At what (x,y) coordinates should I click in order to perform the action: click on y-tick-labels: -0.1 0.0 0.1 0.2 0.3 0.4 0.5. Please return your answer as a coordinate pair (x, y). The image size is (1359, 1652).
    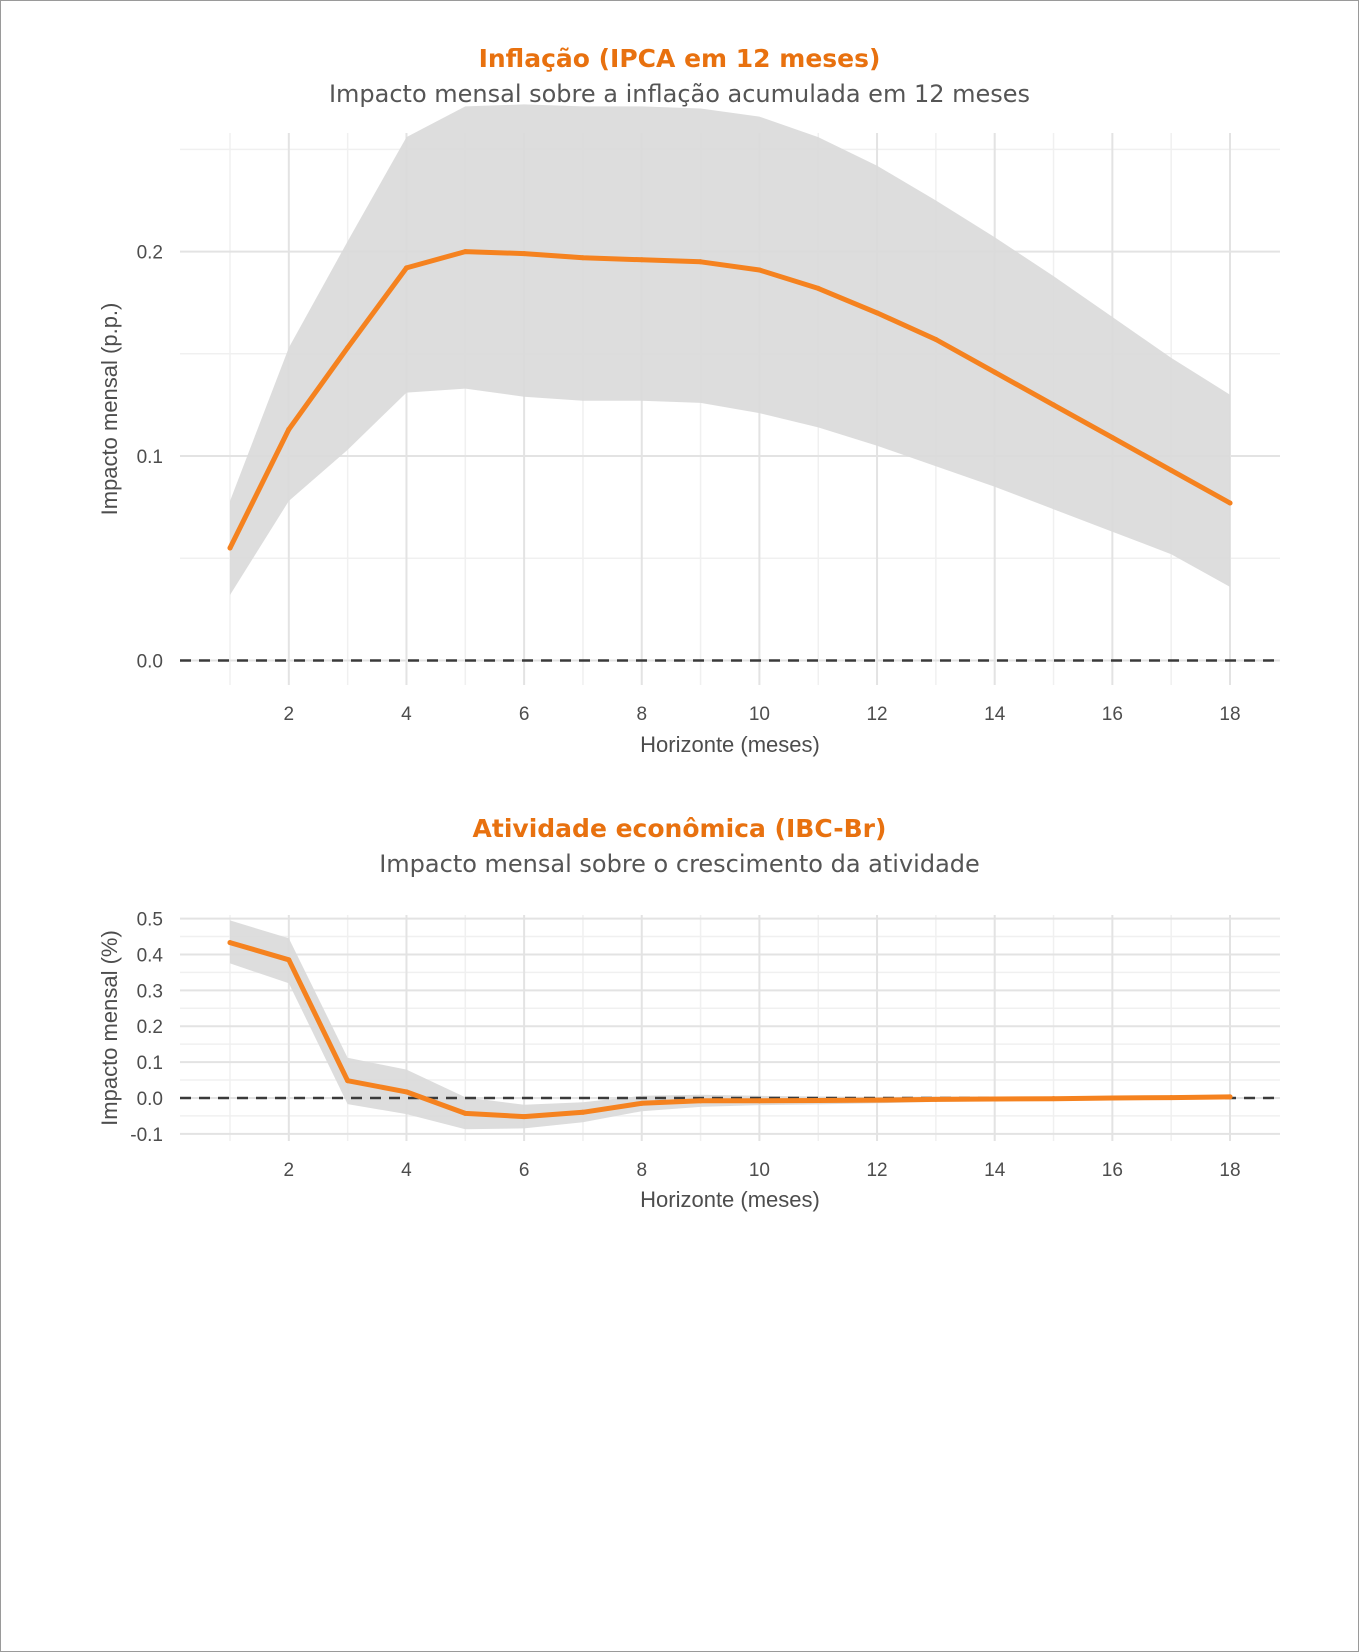
    Looking at the image, I should click on (146, 1028).